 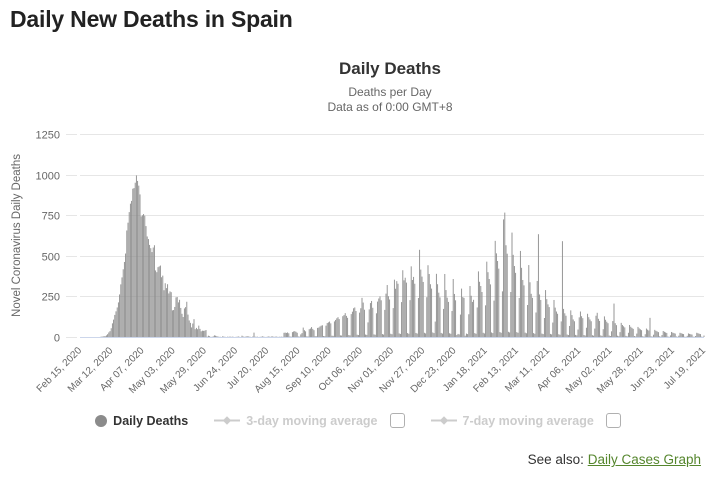 I want to click on chart-subtitle-line1: Deaths per Day, so click(x=390, y=92).